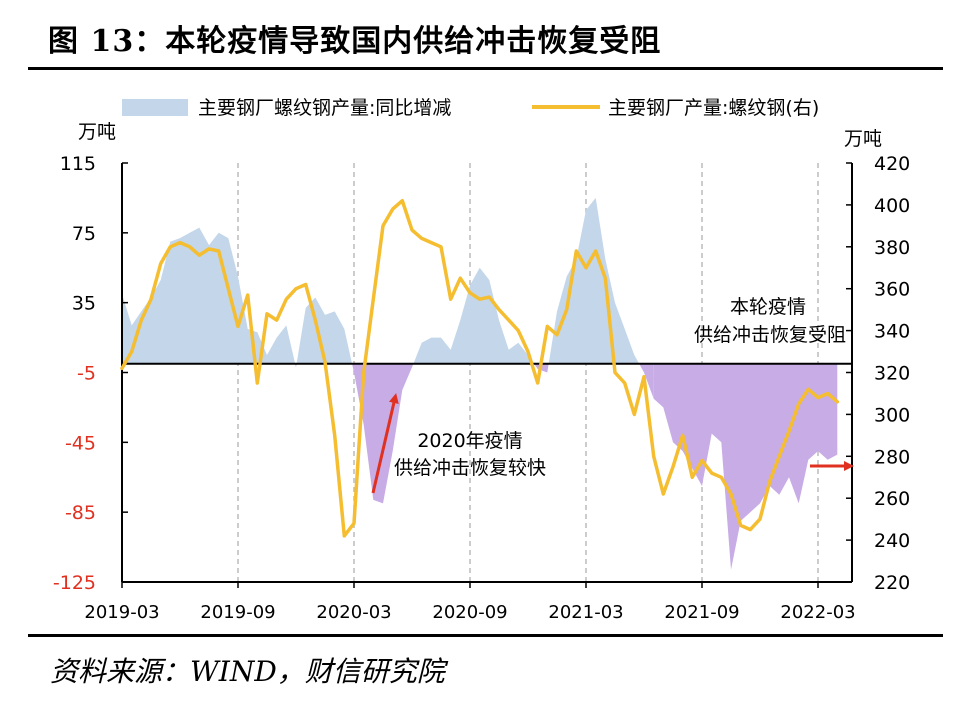  I want to click on annotation-current: 本轮疫情 供给冲击恢复受阻, so click(774, 383).